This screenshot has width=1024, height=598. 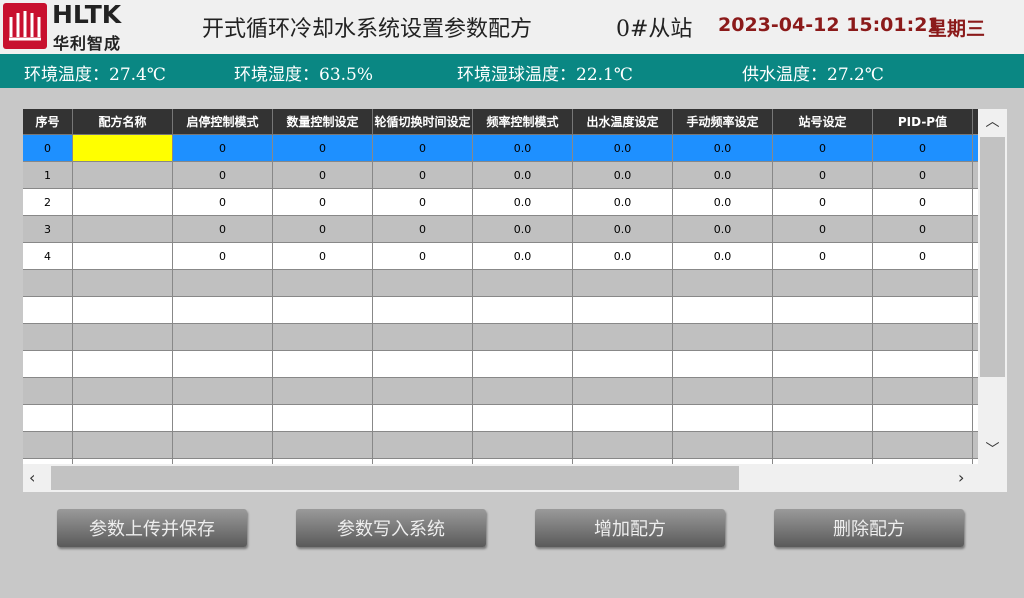 I want to click on v-scrollbar: ︿ ﹀, so click(x=992, y=286).